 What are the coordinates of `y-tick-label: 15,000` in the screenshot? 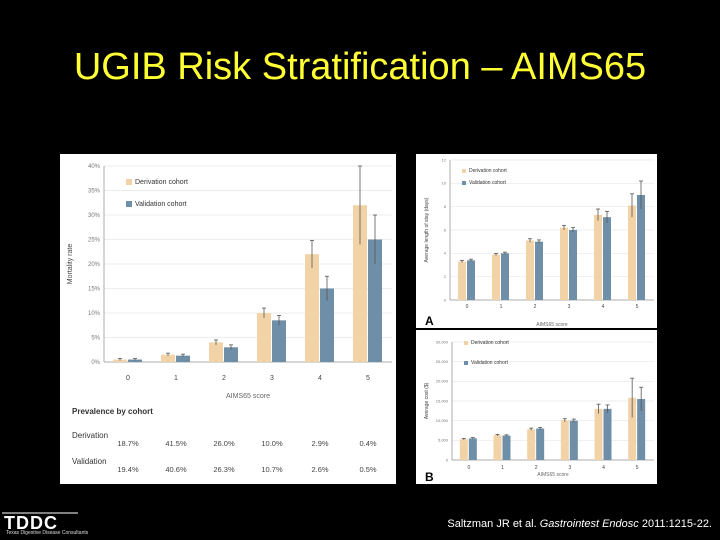 It's located at (442, 400).